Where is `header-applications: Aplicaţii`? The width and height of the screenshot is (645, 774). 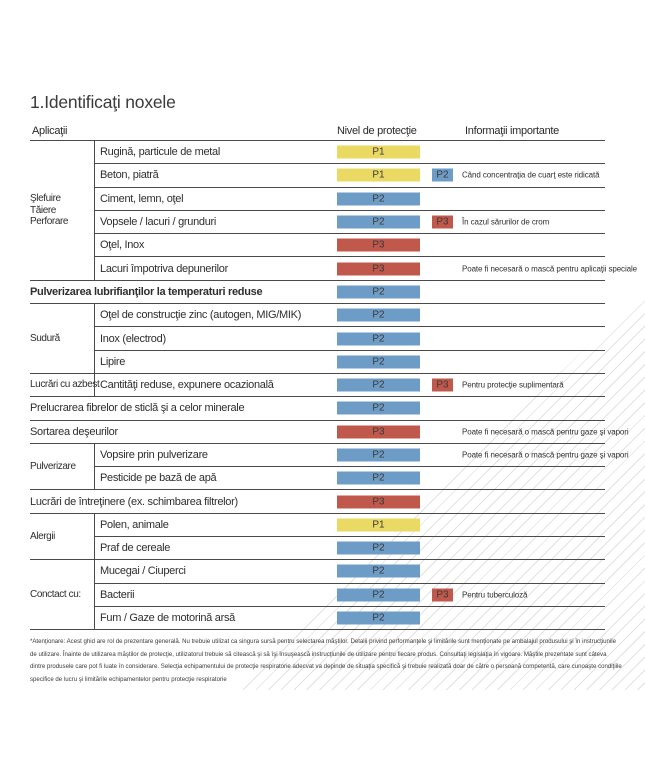
header-applications: Aplicaţii is located at coordinates (50, 131).